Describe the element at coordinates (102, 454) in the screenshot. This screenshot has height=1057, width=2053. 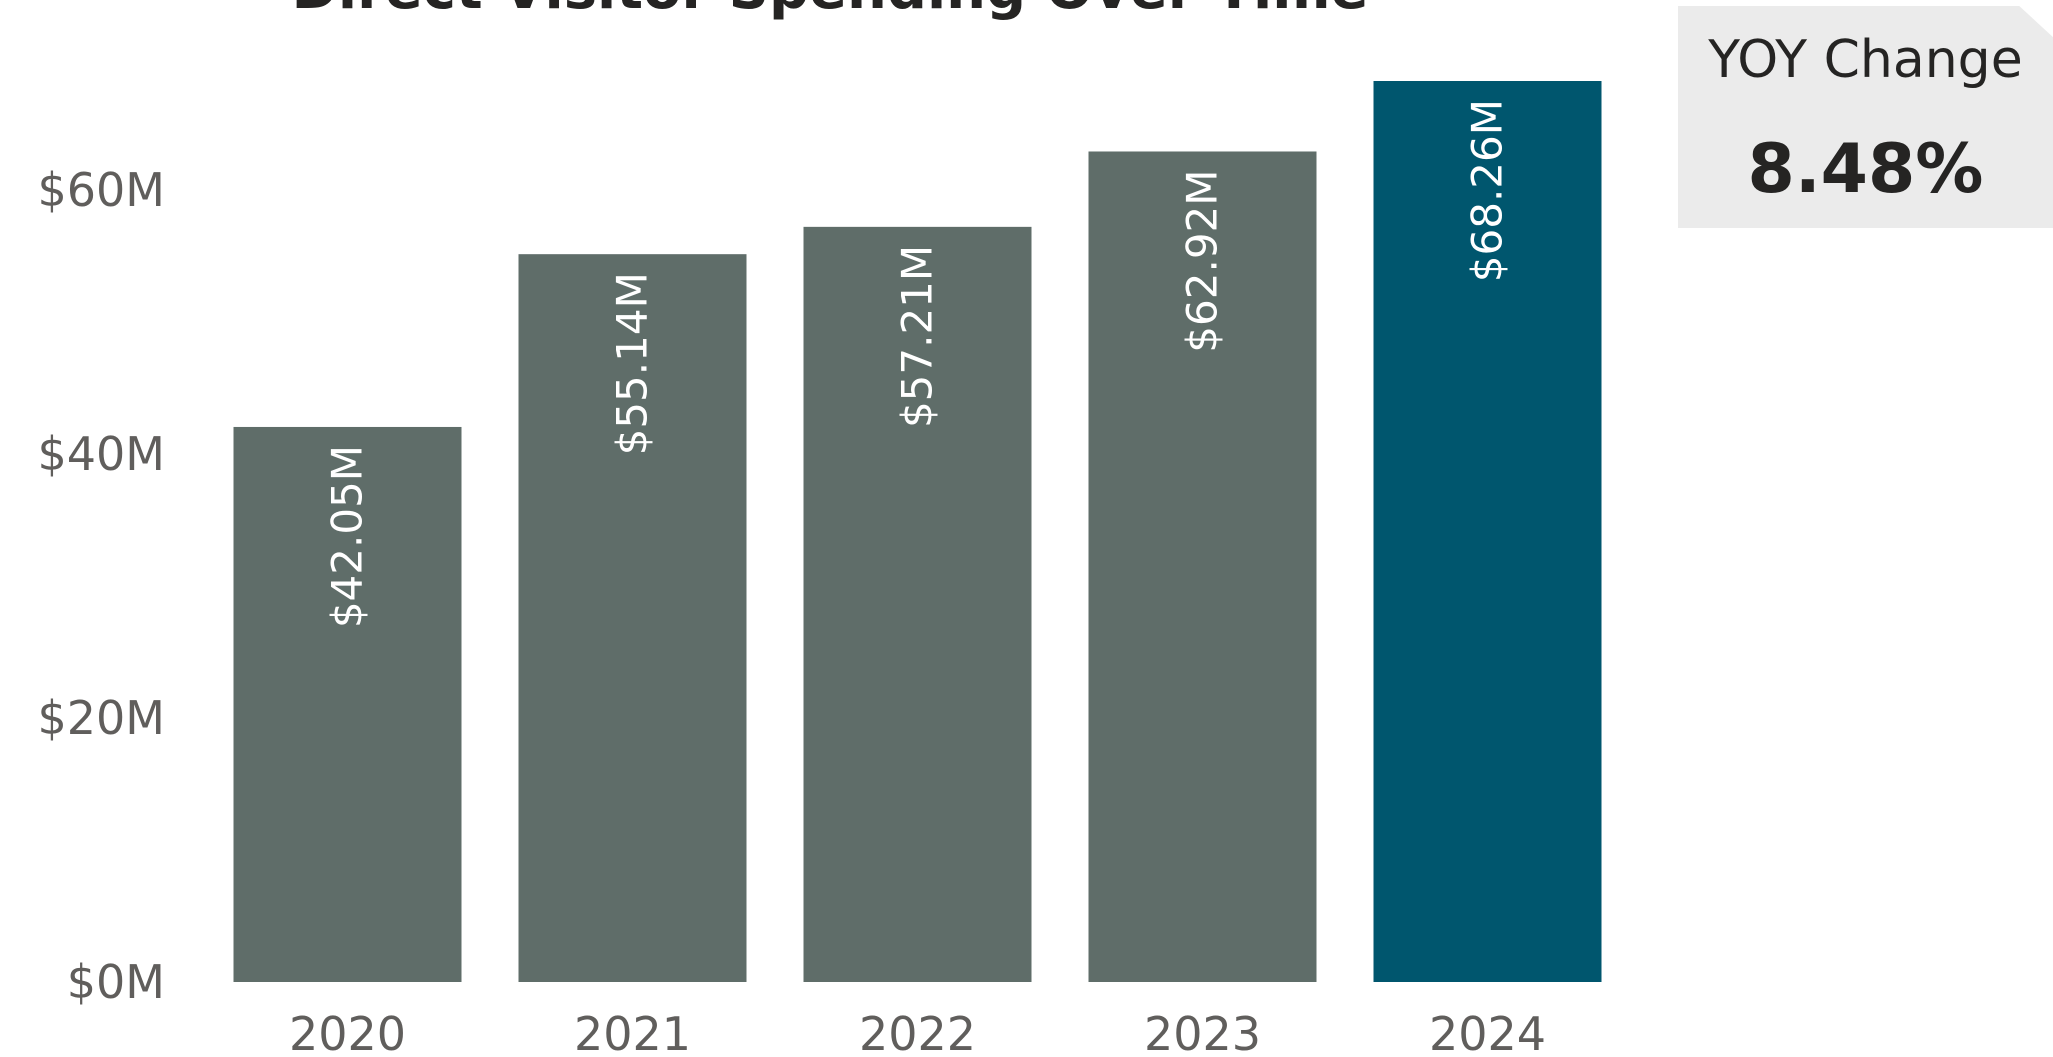
I see `y-tick-label: $40M` at that location.